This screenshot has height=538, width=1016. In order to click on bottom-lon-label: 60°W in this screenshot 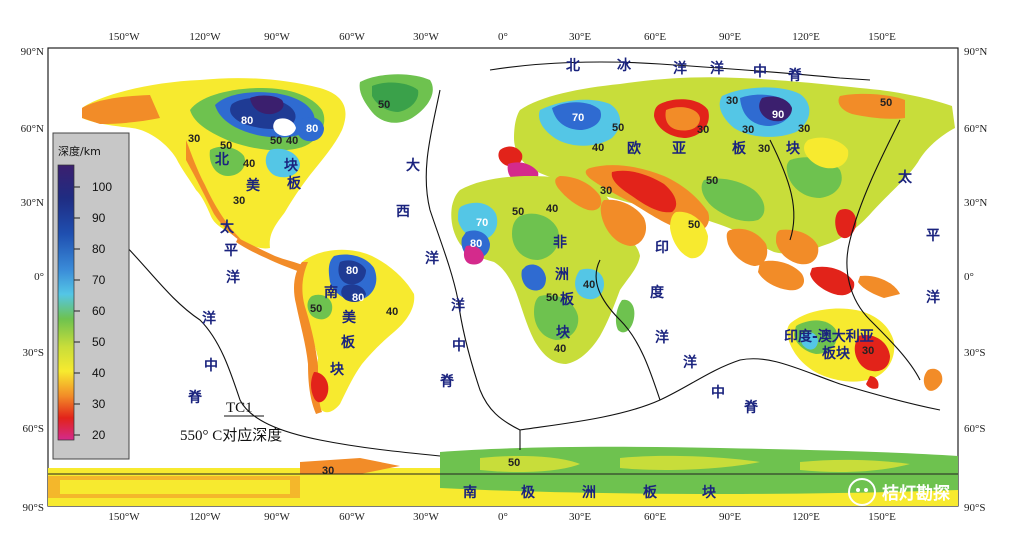, I will do `click(352, 517)`.